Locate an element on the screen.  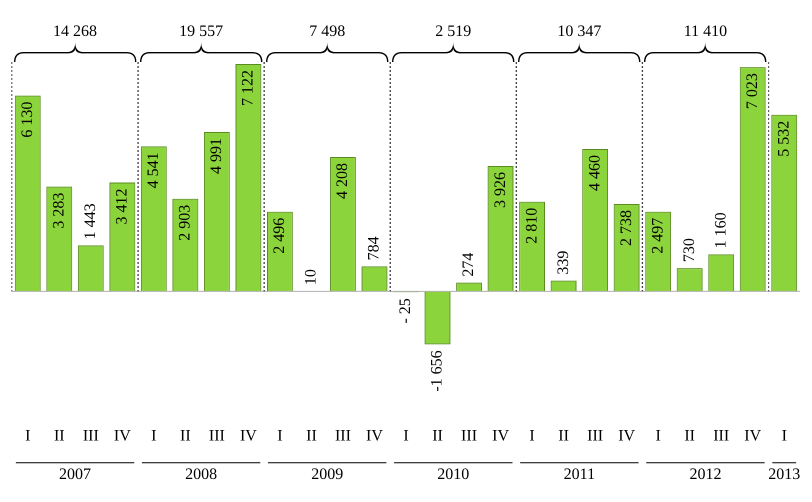
text: 2008 is located at coordinates (201, 475).